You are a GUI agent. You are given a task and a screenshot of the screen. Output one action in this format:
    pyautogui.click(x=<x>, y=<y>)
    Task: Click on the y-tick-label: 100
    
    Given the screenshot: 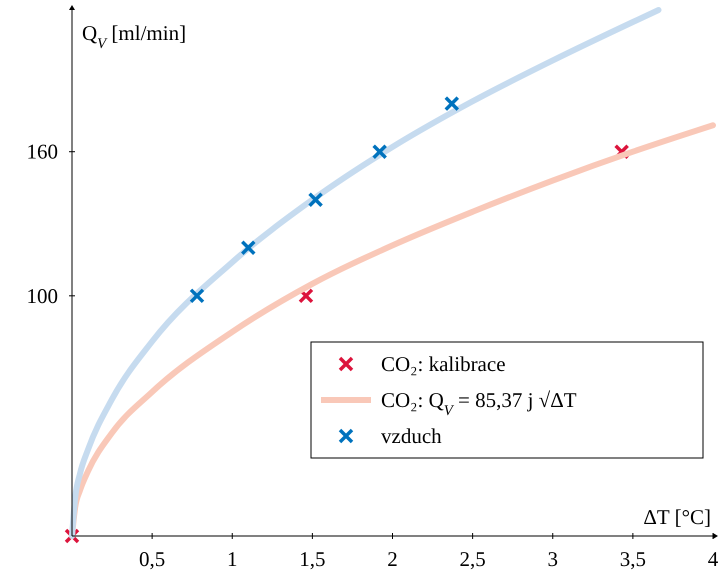 What is the action you would take?
    pyautogui.click(x=42, y=296)
    